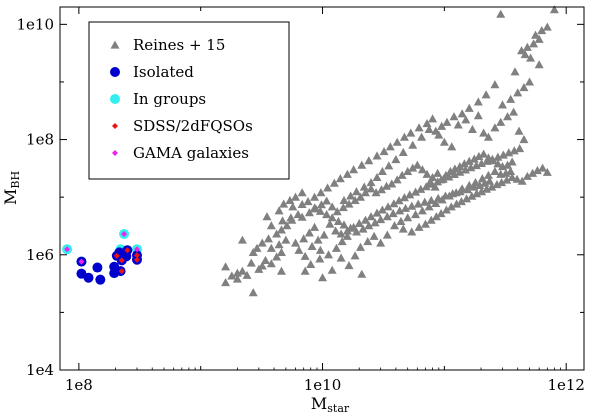  Describe the element at coordinates (15, 180) in the screenshot. I see `y-axis-label-sub: BH` at that location.